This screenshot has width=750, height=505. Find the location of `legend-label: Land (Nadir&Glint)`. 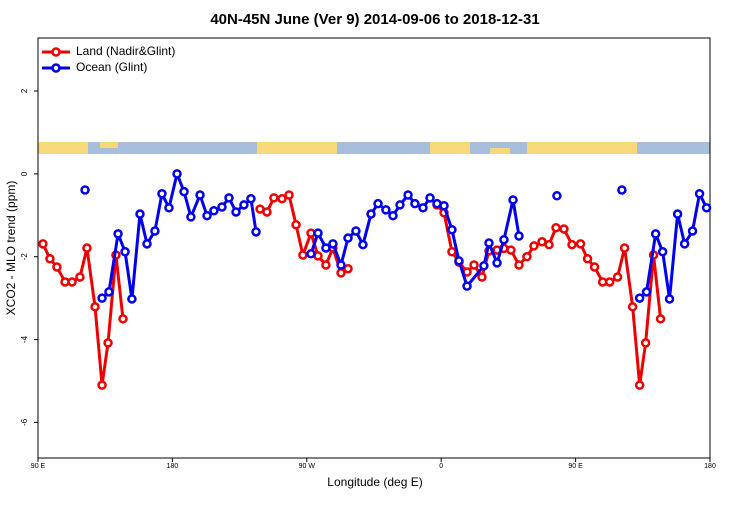

legend-label: Land (Nadir&Glint) is located at coordinates (125, 51).